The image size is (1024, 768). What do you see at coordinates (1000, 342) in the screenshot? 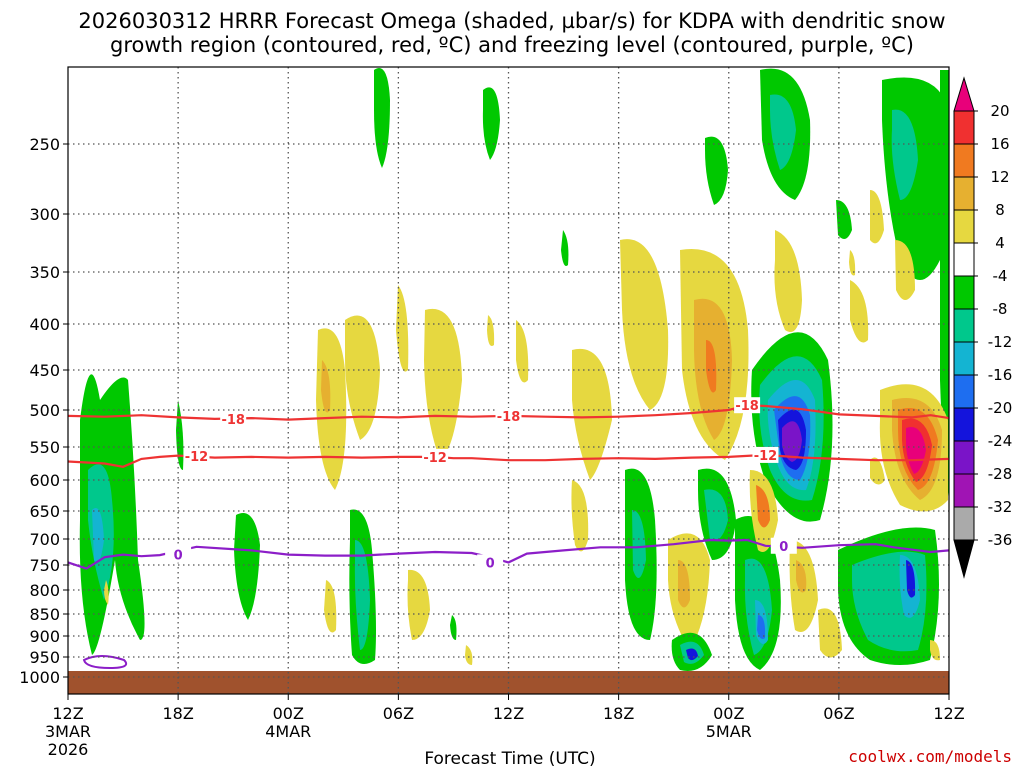
I see `colorbar-label: -12` at bounding box center [1000, 342].